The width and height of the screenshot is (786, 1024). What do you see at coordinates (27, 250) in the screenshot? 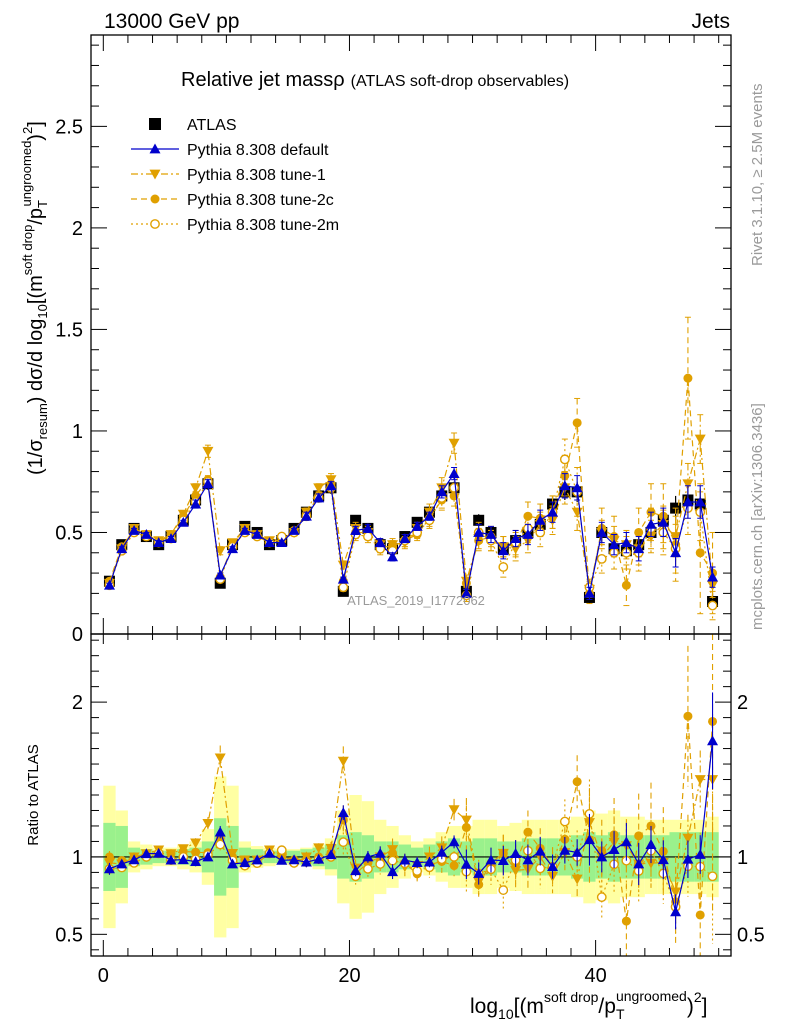
I see `ylabel-part-c-sup: soft drop` at bounding box center [27, 250].